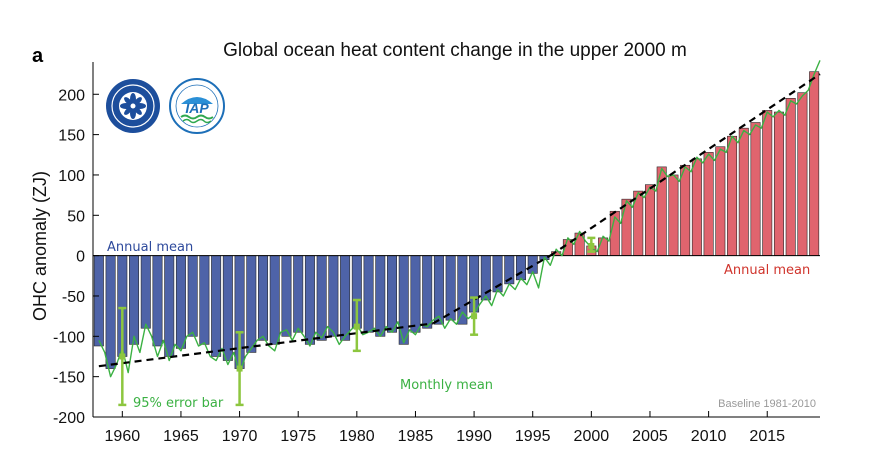  I want to click on x-tick-label-2015: 2015, so click(767, 436).